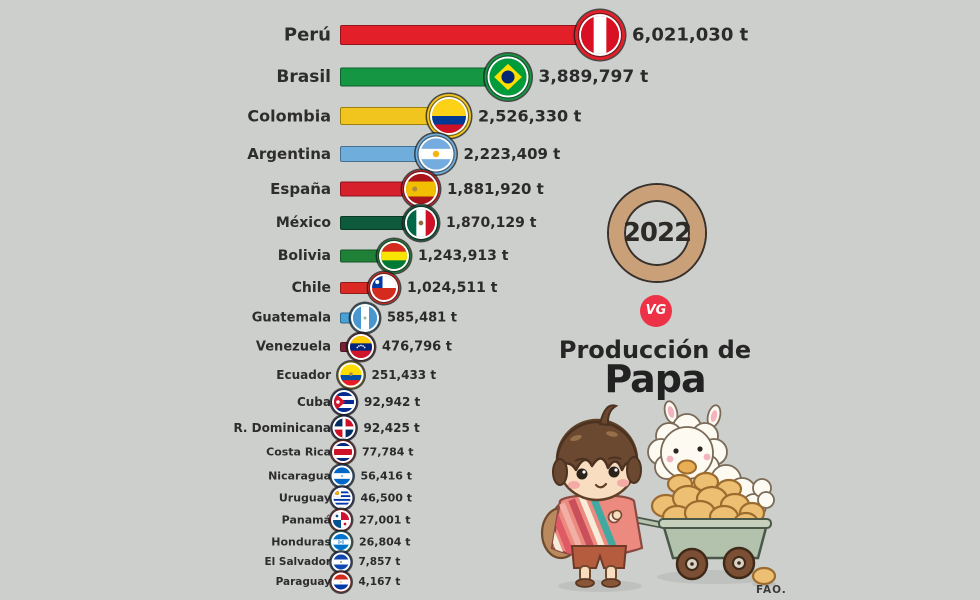 The image size is (980, 600). Describe the element at coordinates (307, 35) in the screenshot. I see `country-label-per-: Perú` at that location.